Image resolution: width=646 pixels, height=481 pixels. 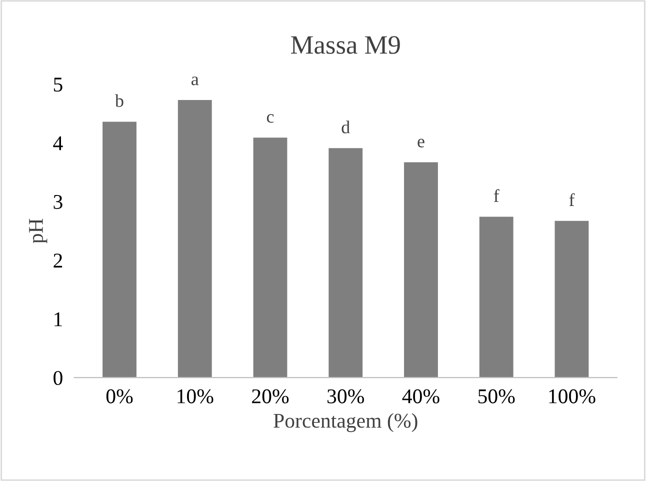 I want to click on y-tick-label: 3, so click(x=58, y=201).